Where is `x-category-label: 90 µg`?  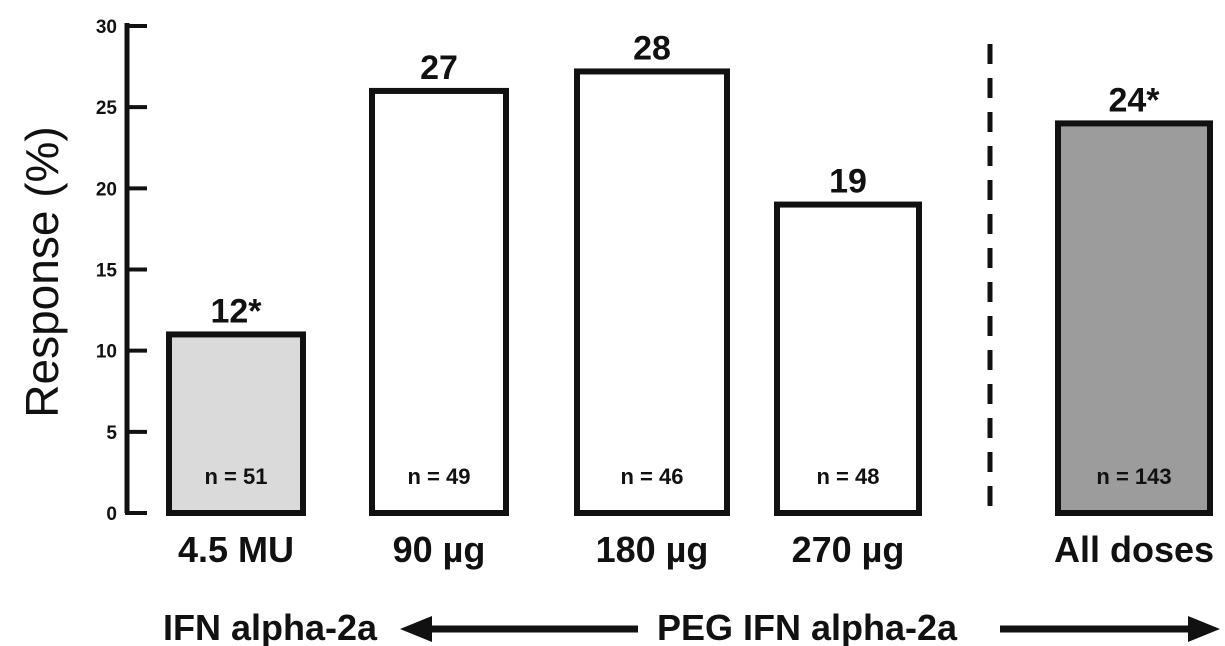 x-category-label: 90 µg is located at coordinates (439, 549).